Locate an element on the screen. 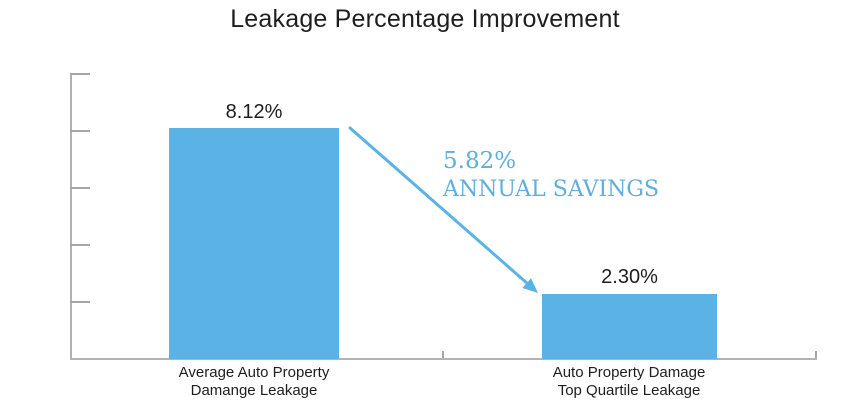  bar-average-leakage is located at coordinates (254, 243).